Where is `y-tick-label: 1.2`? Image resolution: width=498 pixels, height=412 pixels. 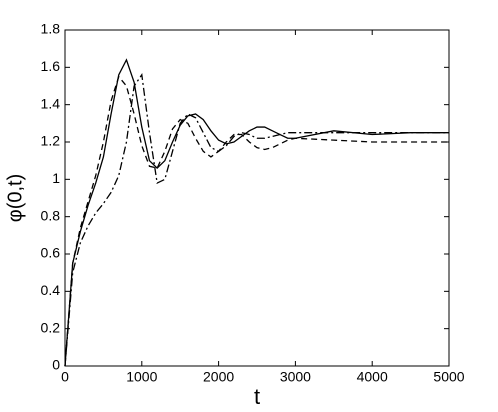
y-tick-label: 1.2 is located at coordinates (51, 141).